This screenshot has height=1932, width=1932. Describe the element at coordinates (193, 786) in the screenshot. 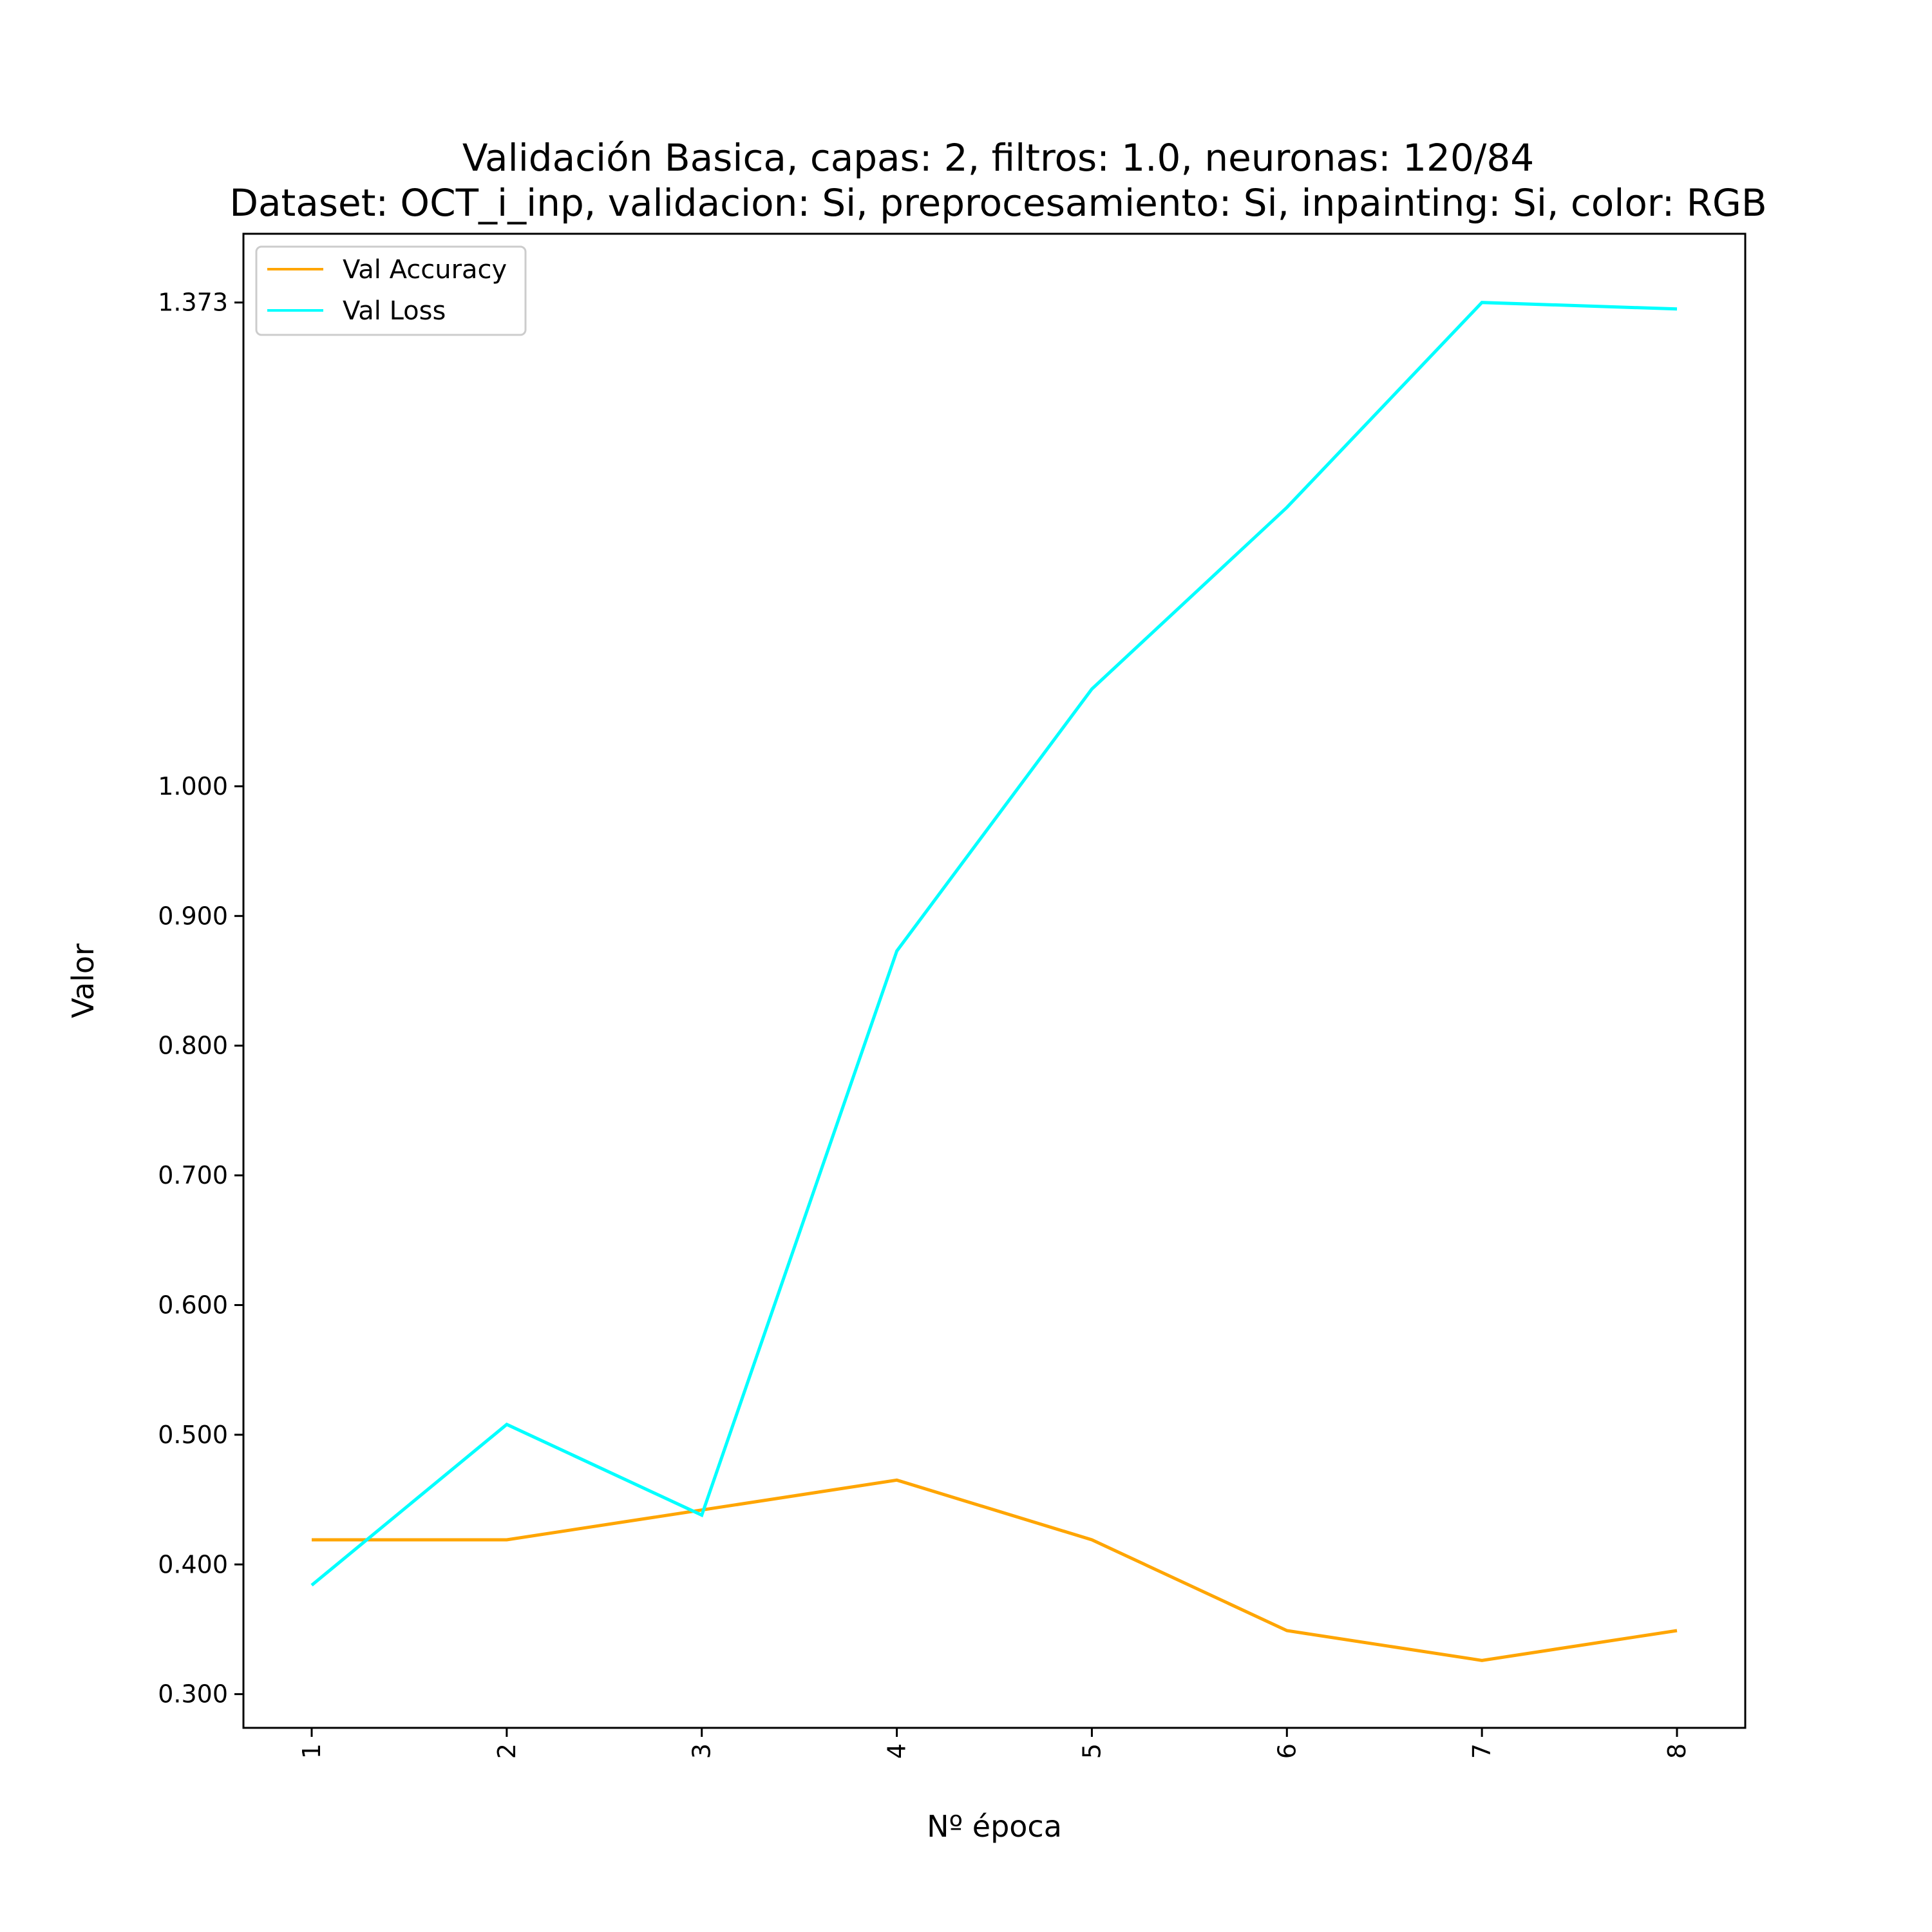

I see `y-tick-label: 1.000` at that location.